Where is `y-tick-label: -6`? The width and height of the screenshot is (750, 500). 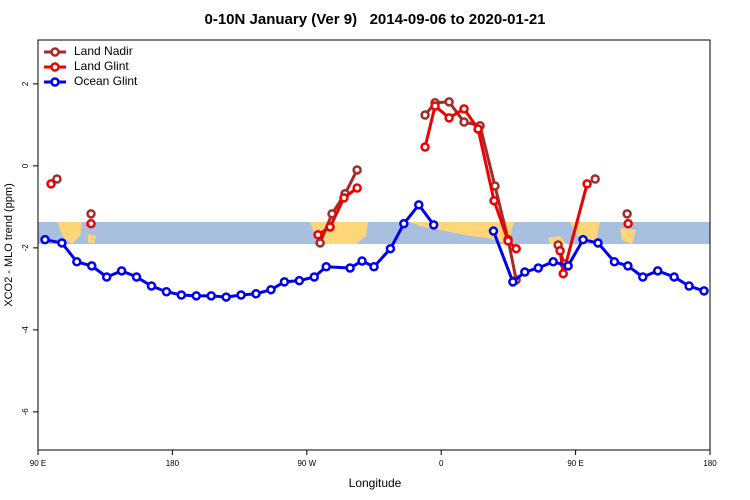 y-tick-label: -6 is located at coordinates (25, 412).